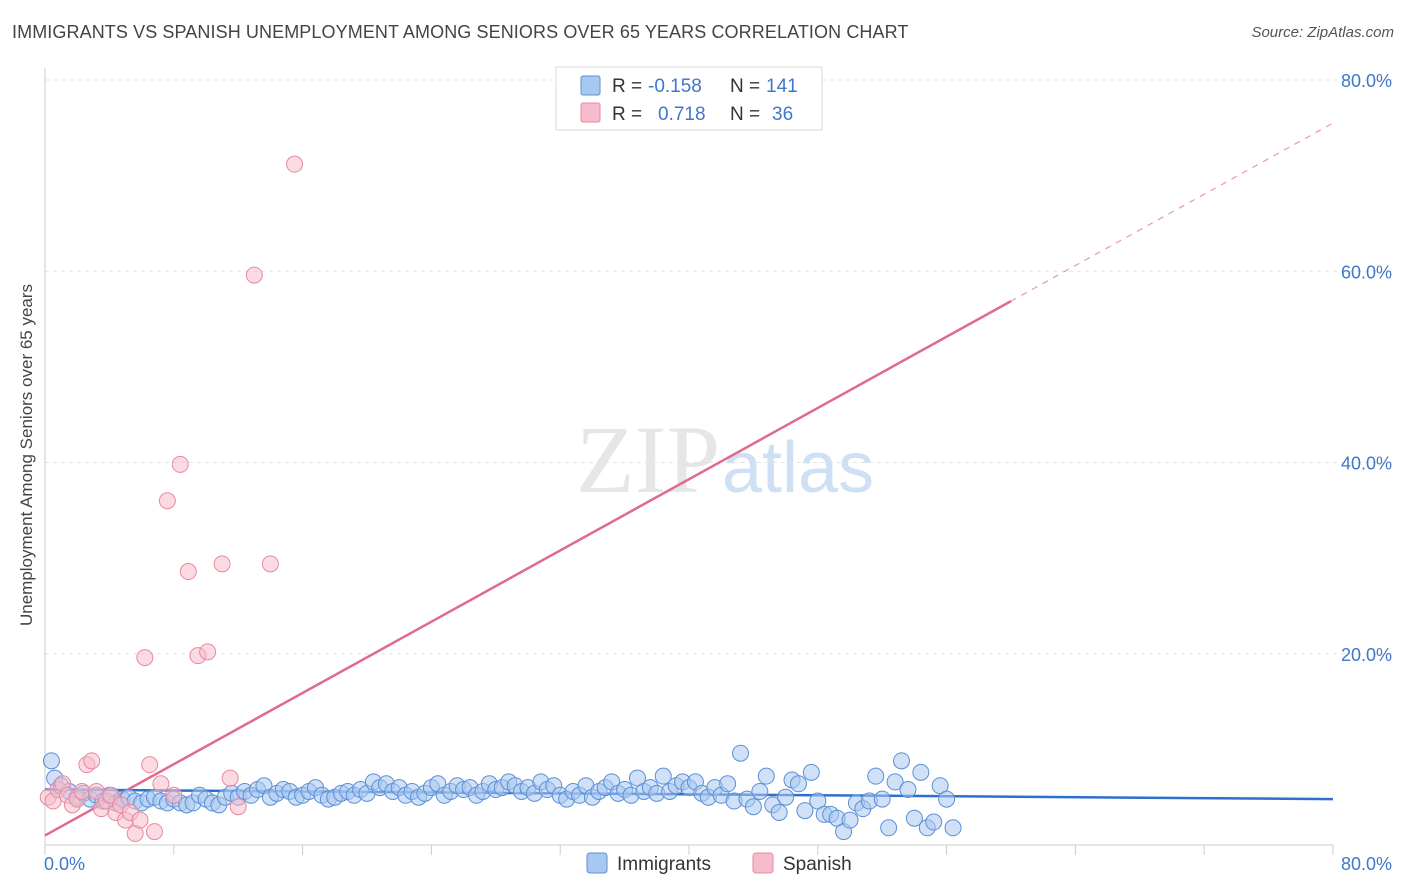 This screenshot has width=1406, height=892. I want to click on y-tick-label: 20.0%, so click(1366, 655).